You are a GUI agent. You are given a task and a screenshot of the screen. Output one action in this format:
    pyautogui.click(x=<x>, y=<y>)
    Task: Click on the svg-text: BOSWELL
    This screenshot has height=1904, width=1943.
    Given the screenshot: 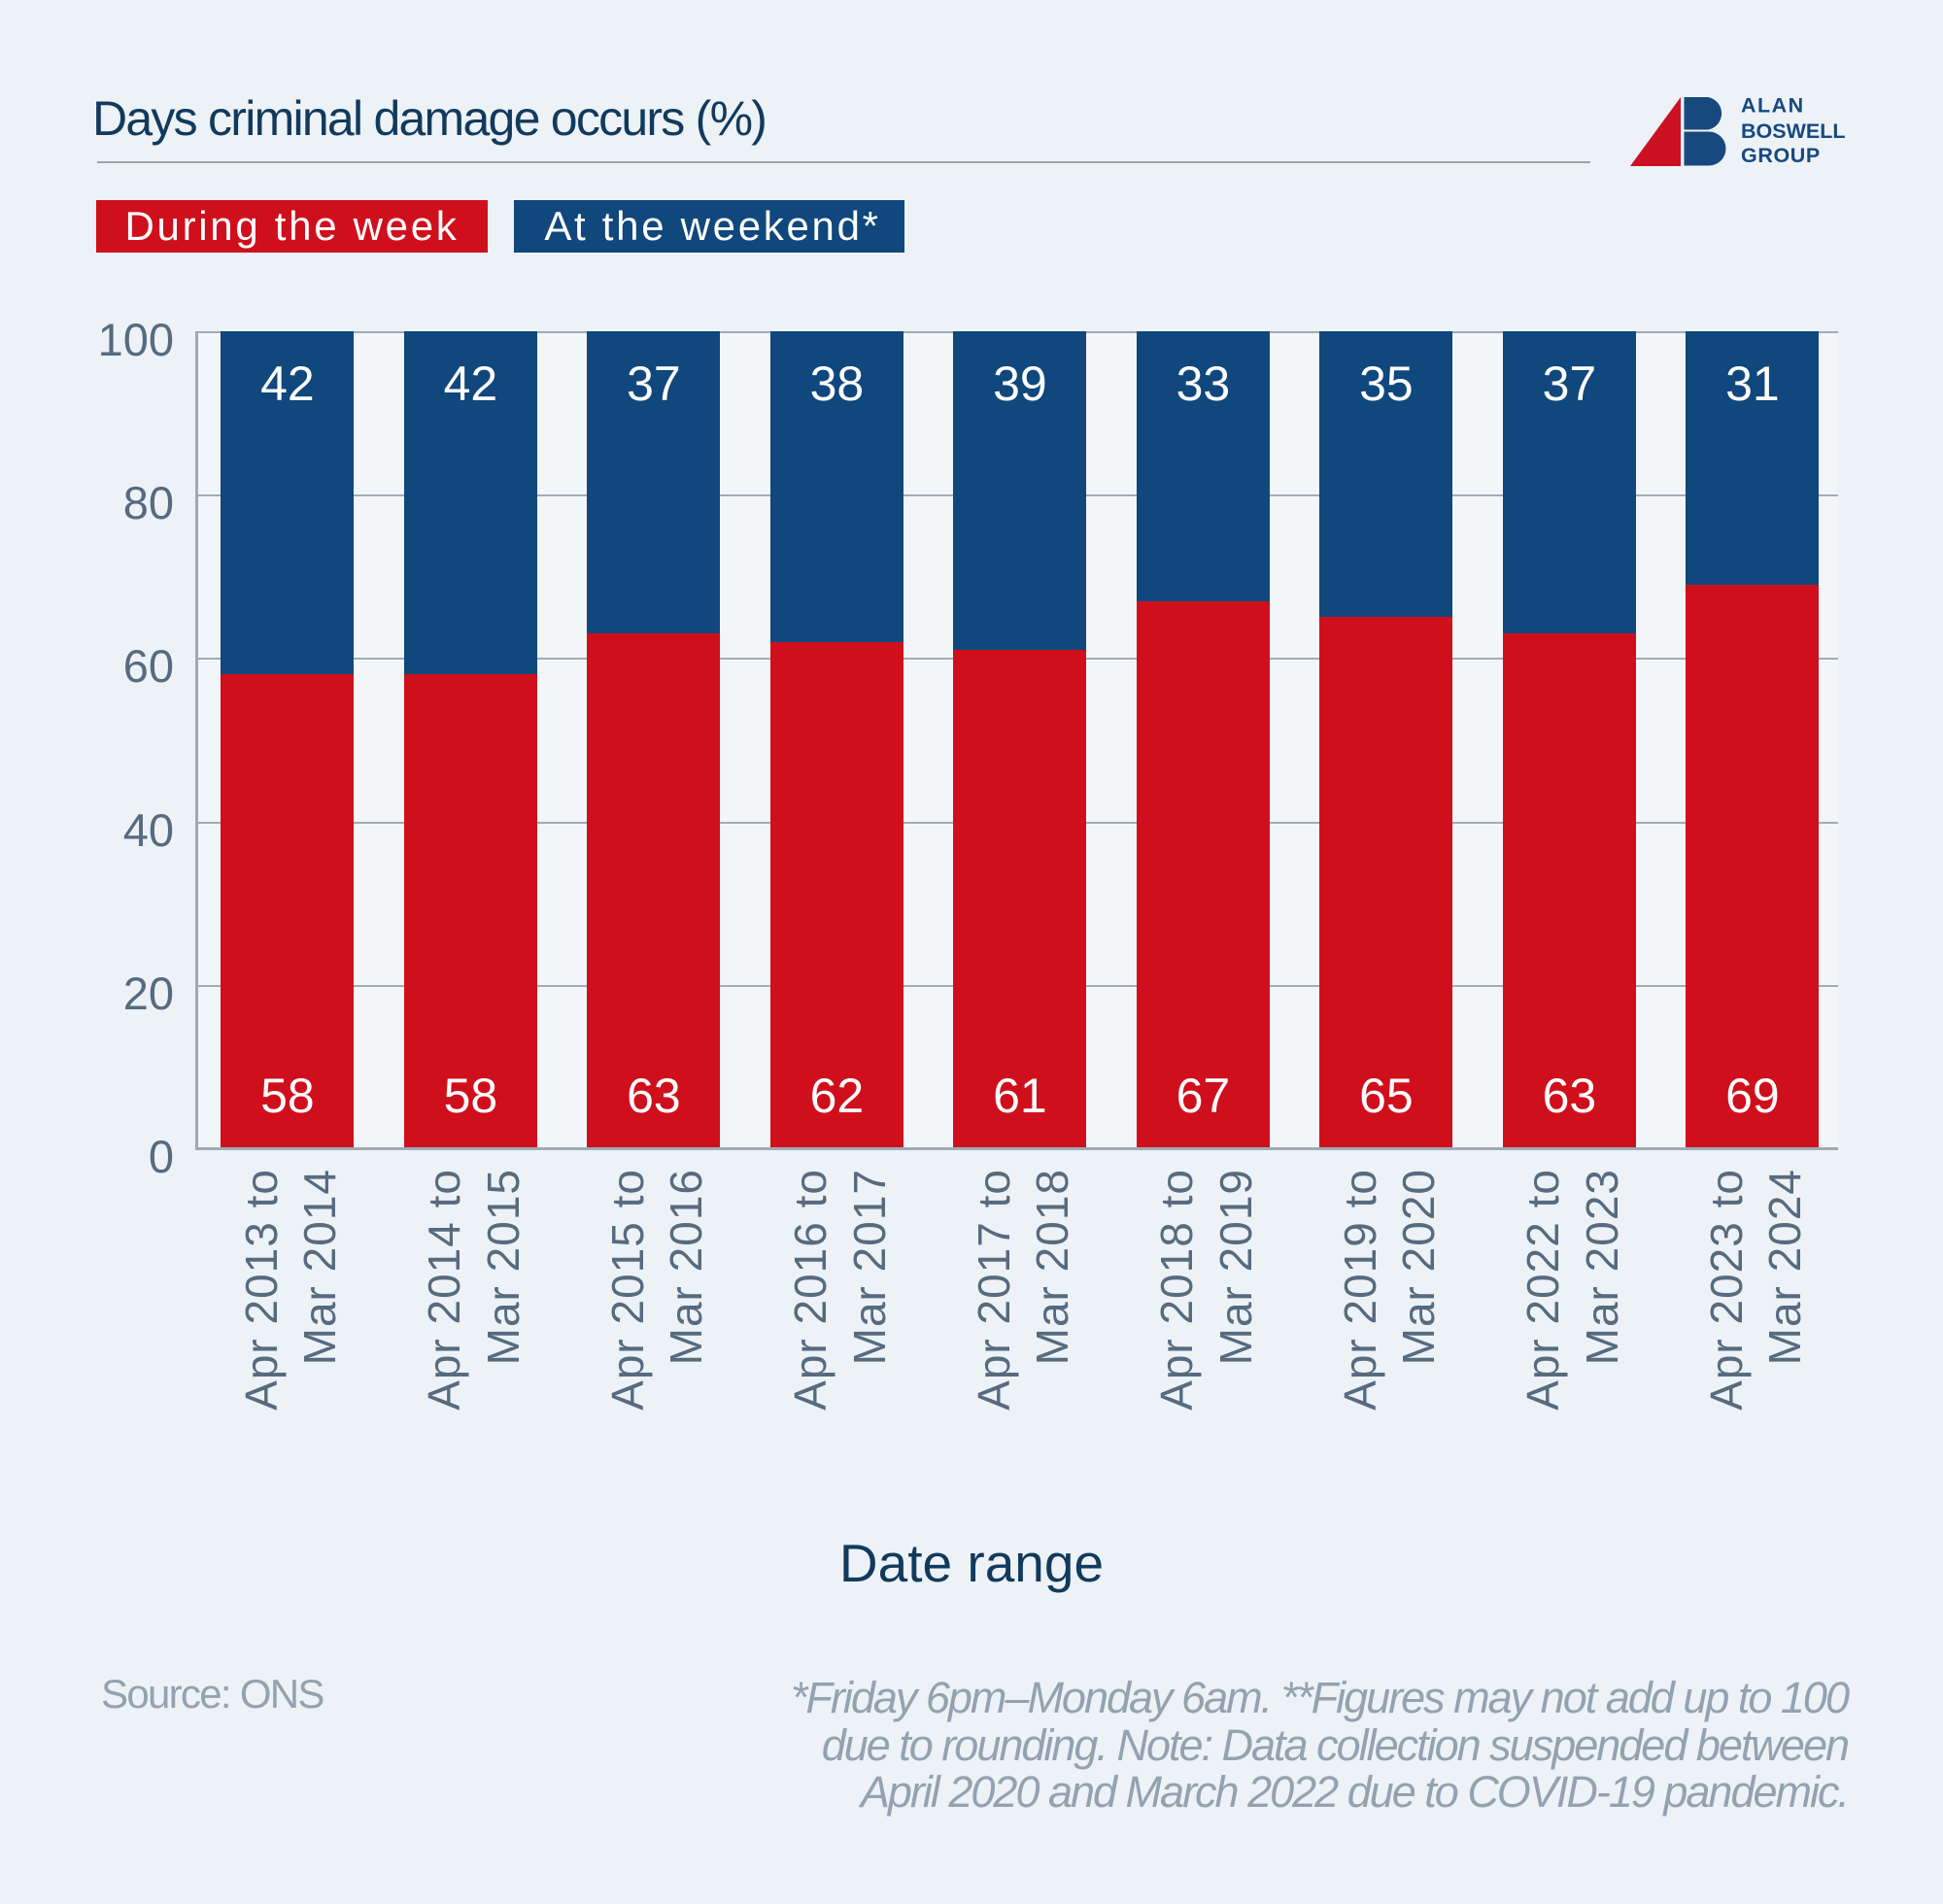 What is the action you would take?
    pyautogui.click(x=1793, y=131)
    